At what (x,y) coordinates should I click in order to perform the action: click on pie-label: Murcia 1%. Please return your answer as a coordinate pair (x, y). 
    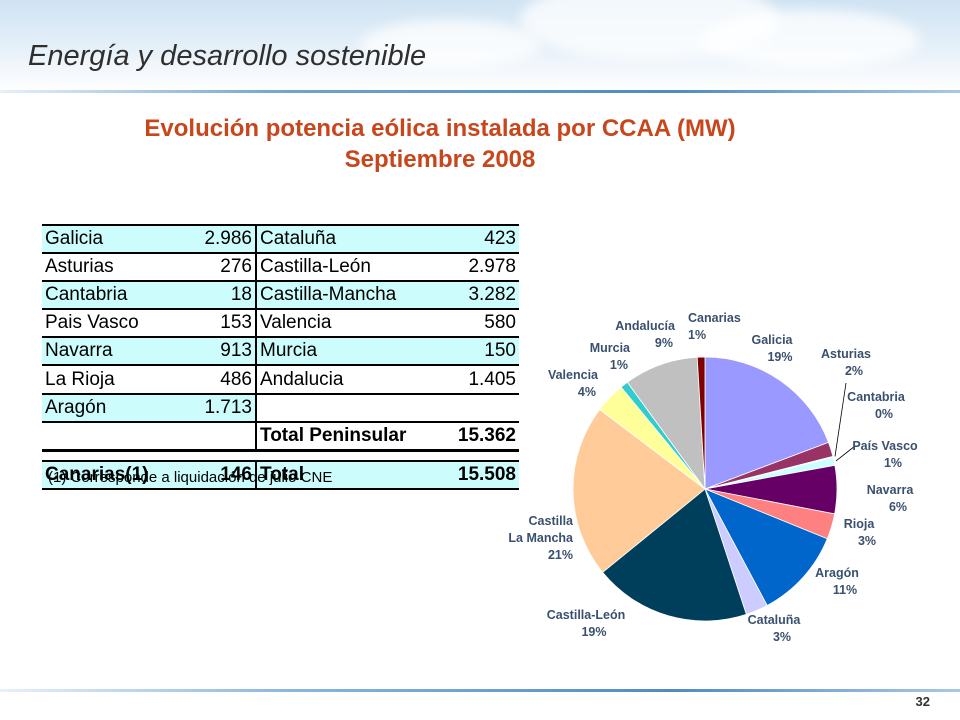
    Looking at the image, I should click on (610, 356).